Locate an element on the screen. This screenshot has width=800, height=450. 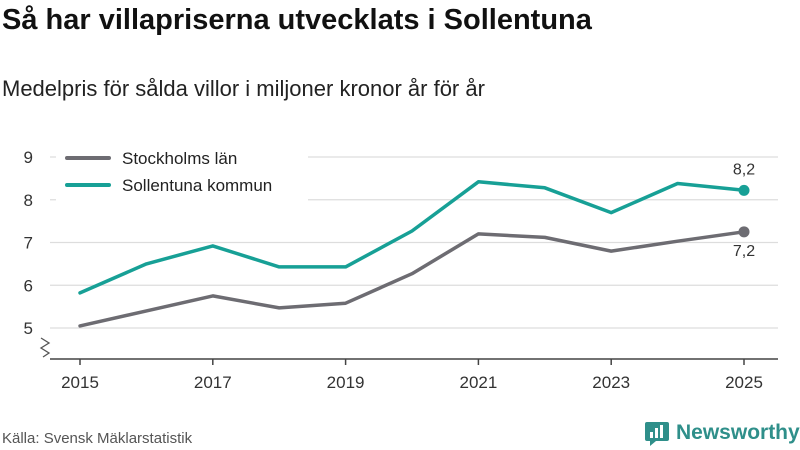
end-label-stockholm: 7,2 is located at coordinates (744, 251).